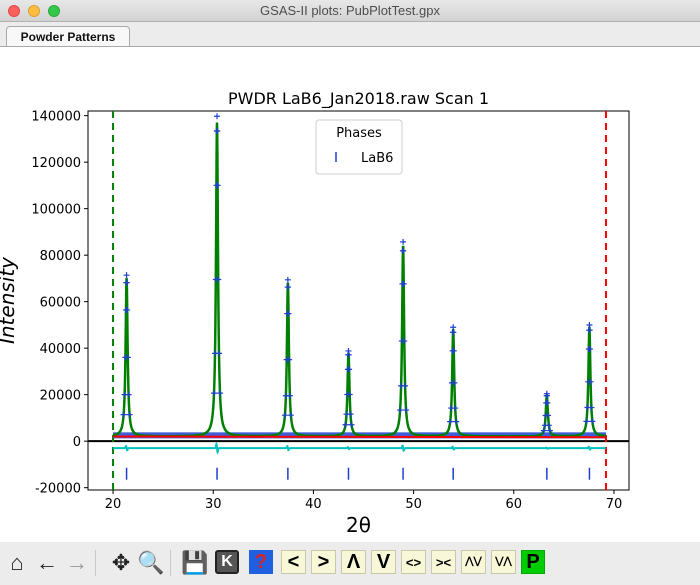 This screenshot has height=585, width=700. What do you see at coordinates (56, 117) in the screenshot?
I see `y-tick-label: 140000` at bounding box center [56, 117].